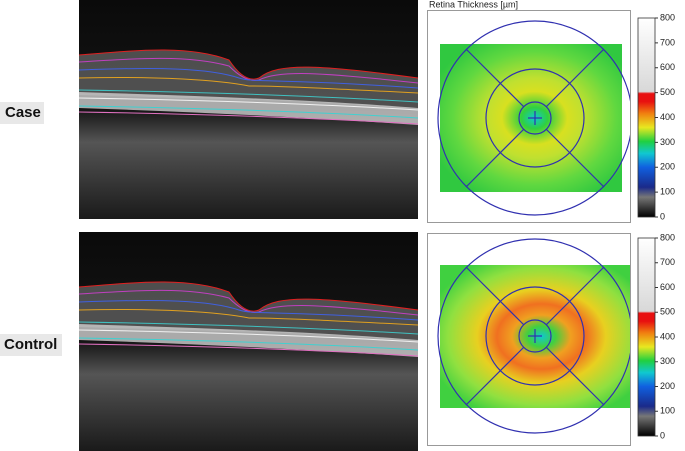 The height and width of the screenshot is (451, 685). I want to click on row-label: Control, so click(30, 344).